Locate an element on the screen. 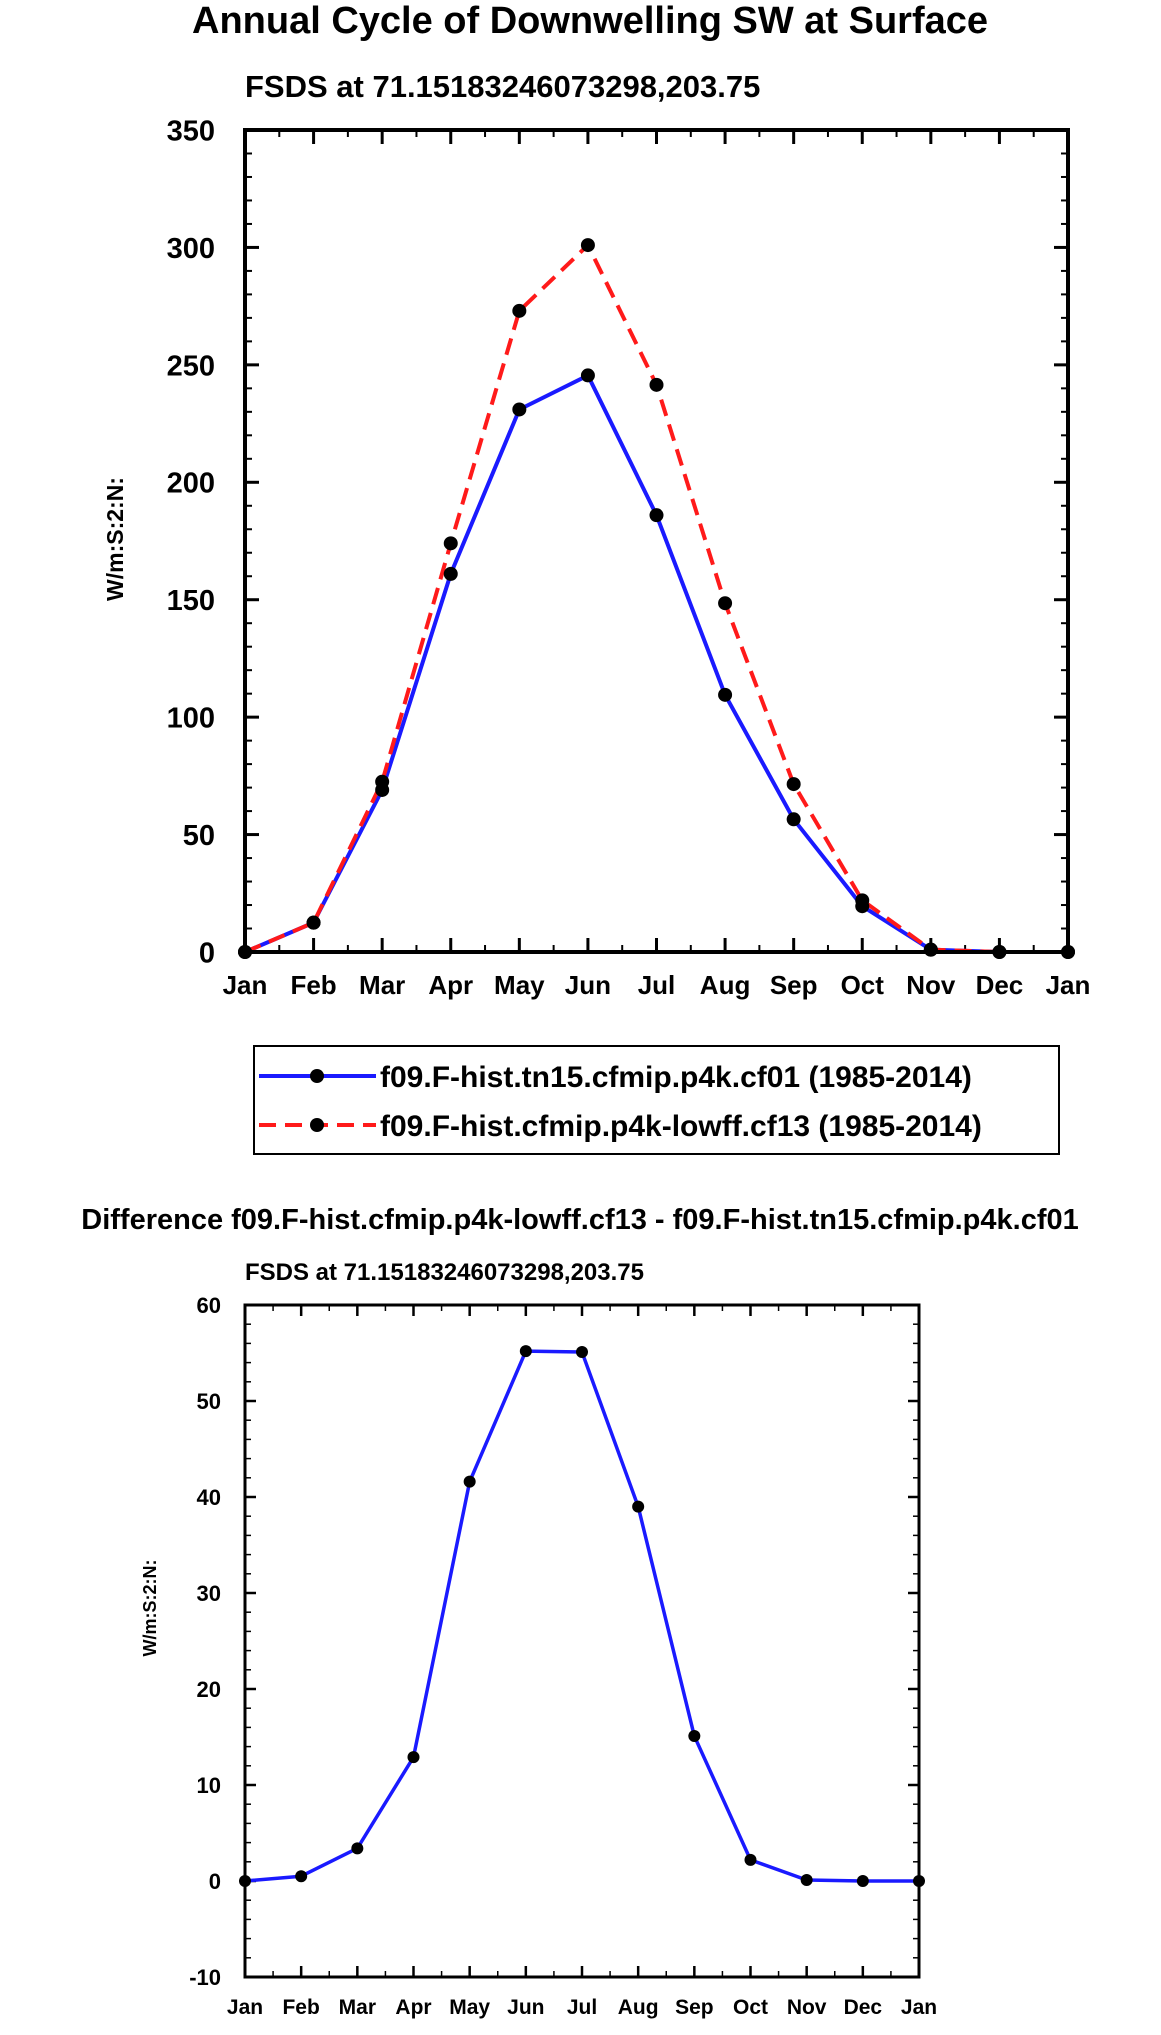 The height and width of the screenshot is (2035, 1161). chart2-ylabel: W/m:S:2:N: is located at coordinates (150, 1608).